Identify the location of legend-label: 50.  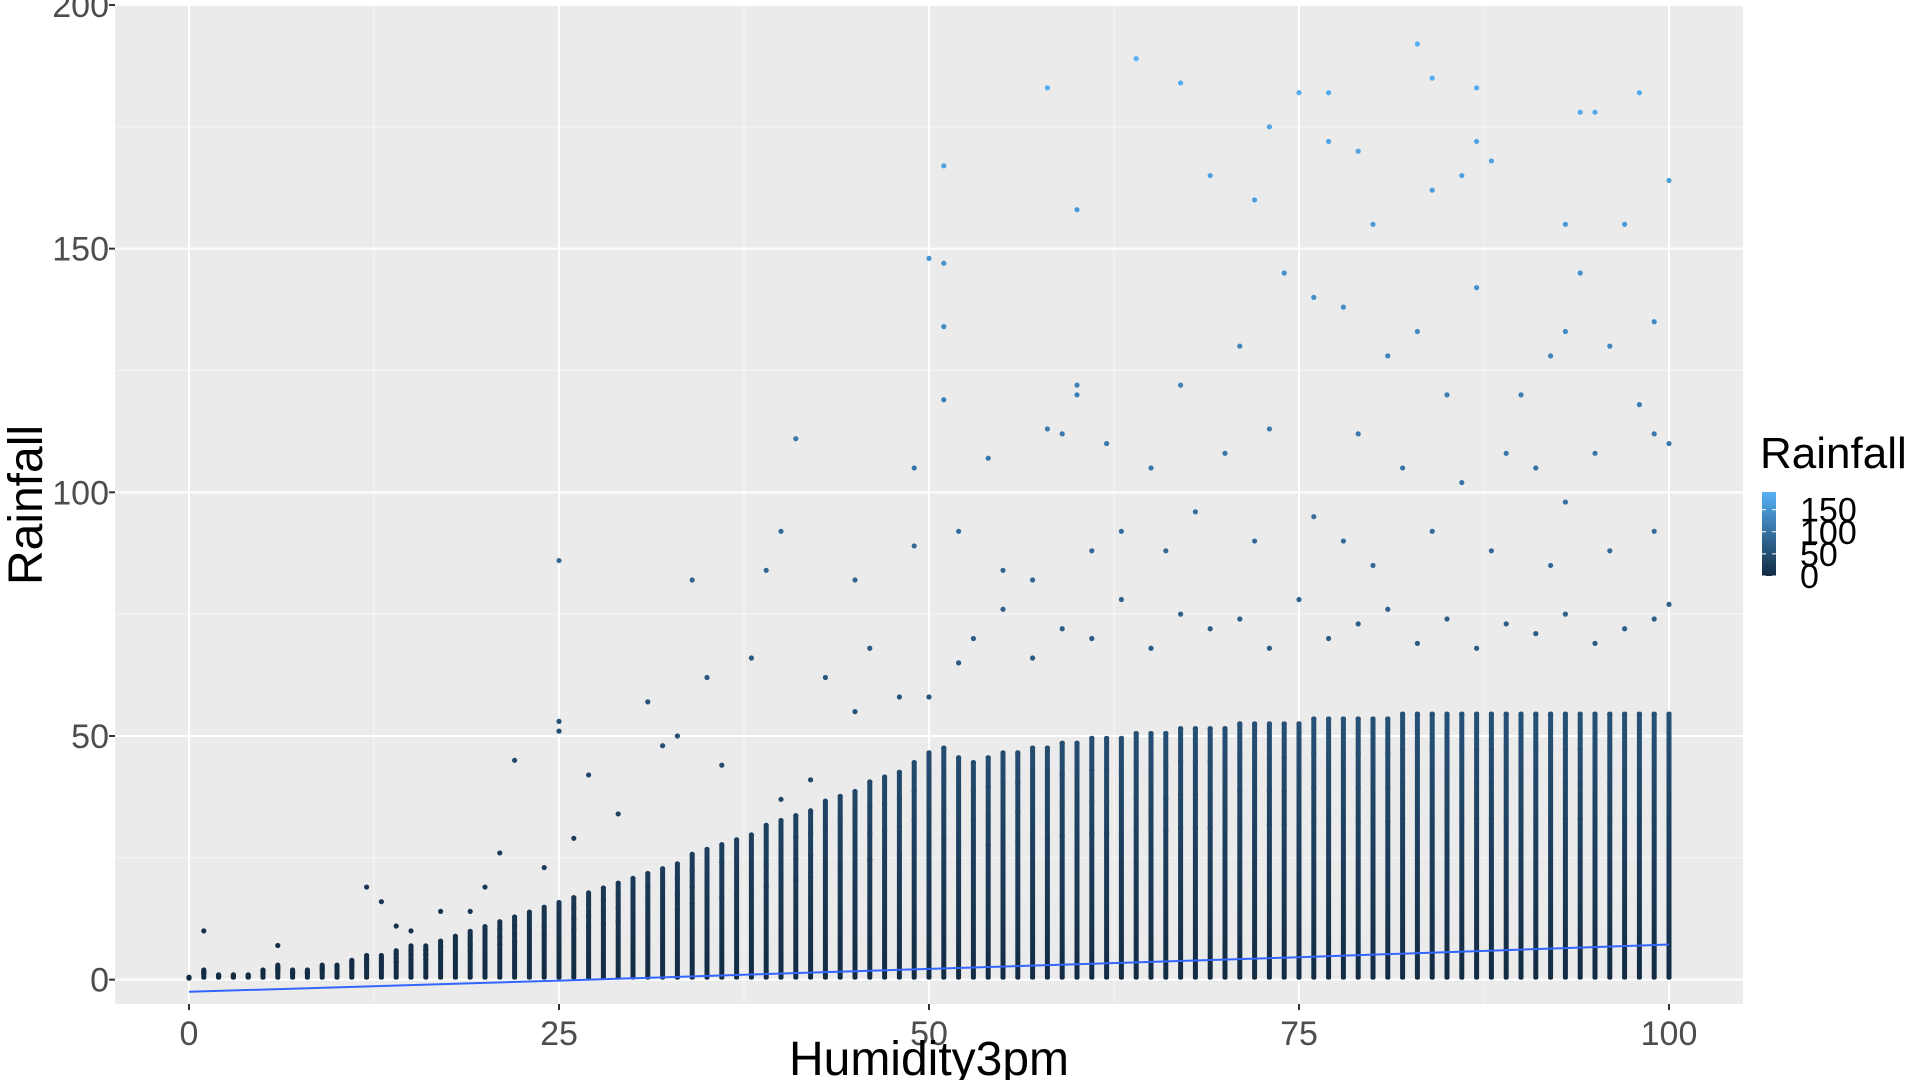
(1819, 555).